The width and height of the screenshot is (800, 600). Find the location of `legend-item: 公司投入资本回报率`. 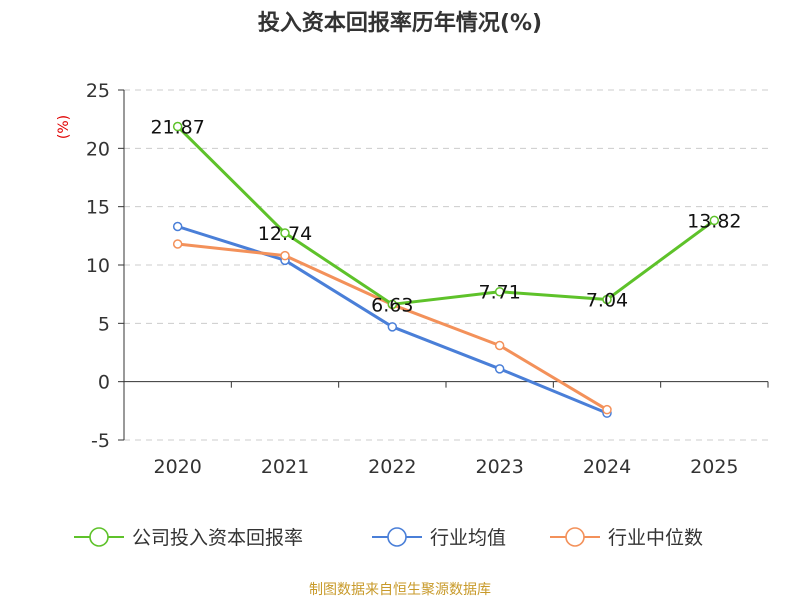

legend-item: 公司投入资本回报率 is located at coordinates (188, 538).